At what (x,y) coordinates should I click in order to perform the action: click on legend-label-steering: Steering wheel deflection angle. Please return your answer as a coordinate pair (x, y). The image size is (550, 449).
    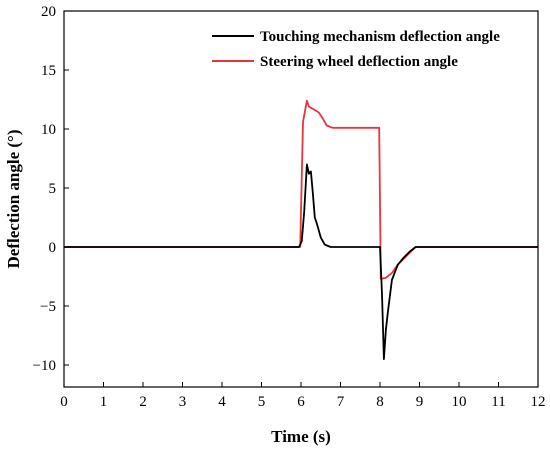
    Looking at the image, I should click on (359, 62).